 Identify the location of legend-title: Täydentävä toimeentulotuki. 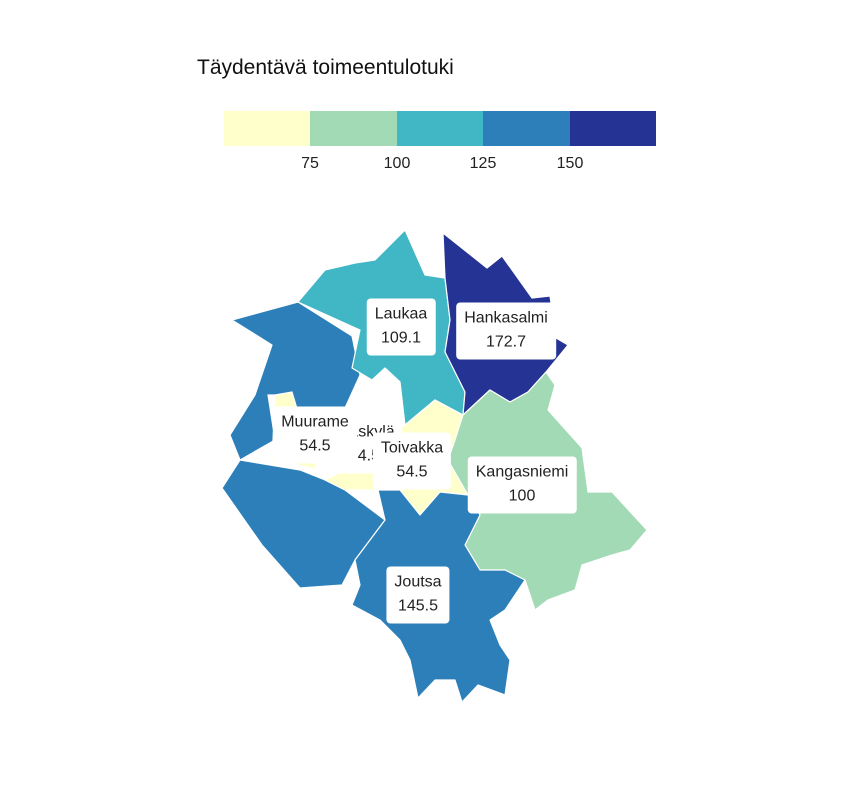
(325, 67).